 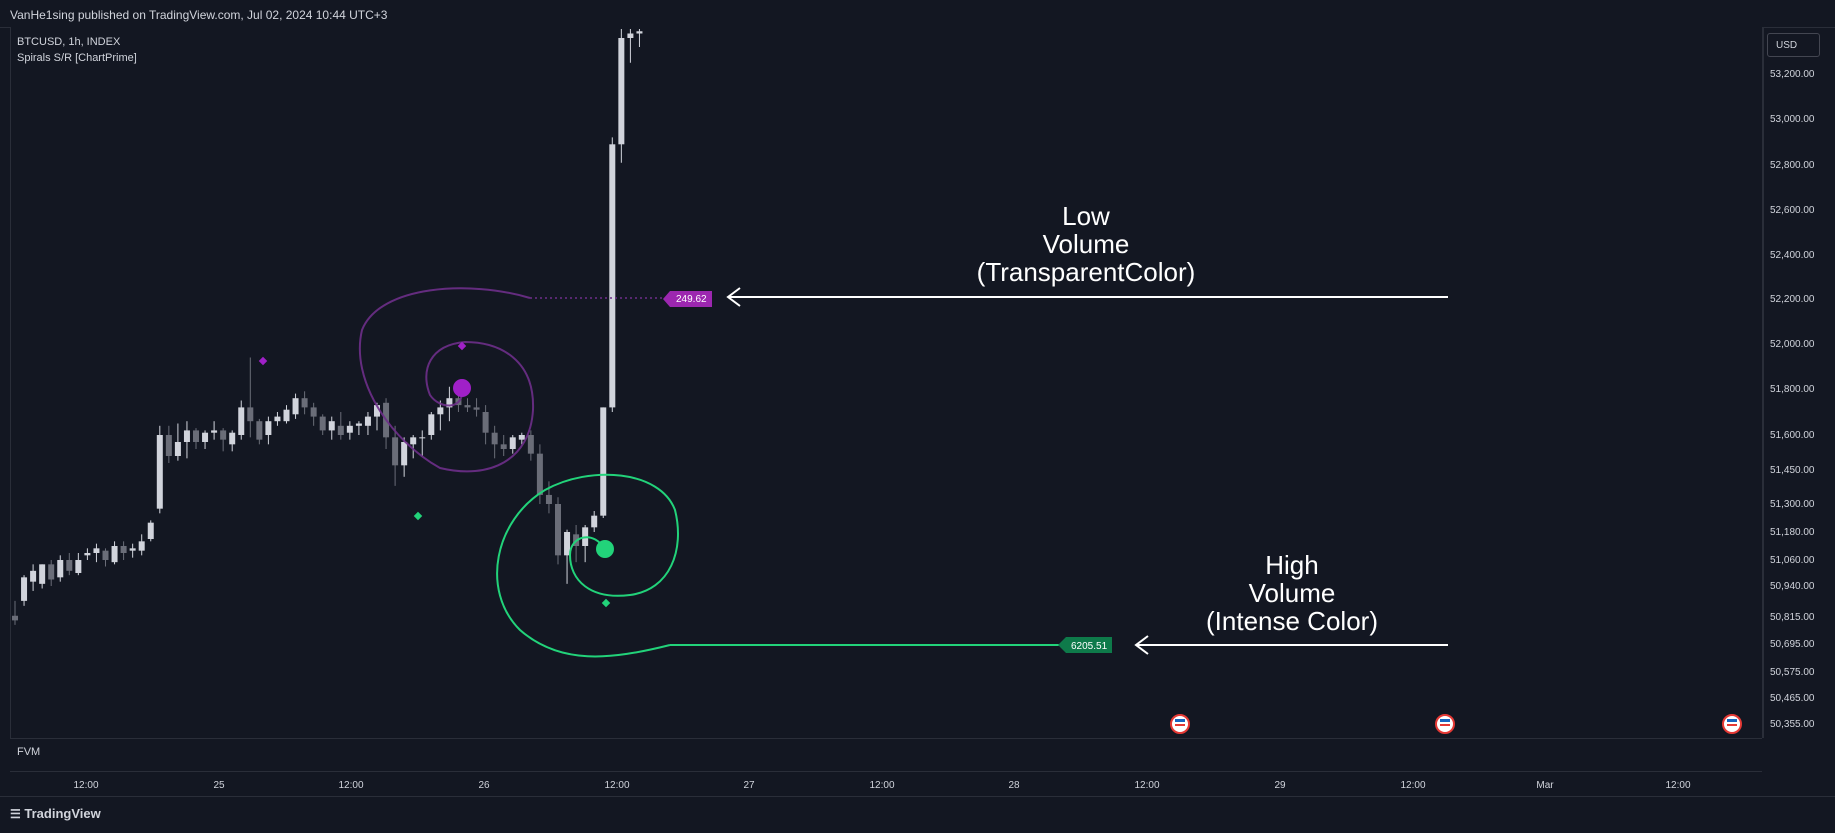 I want to click on fvm-pane, so click(x=886, y=755).